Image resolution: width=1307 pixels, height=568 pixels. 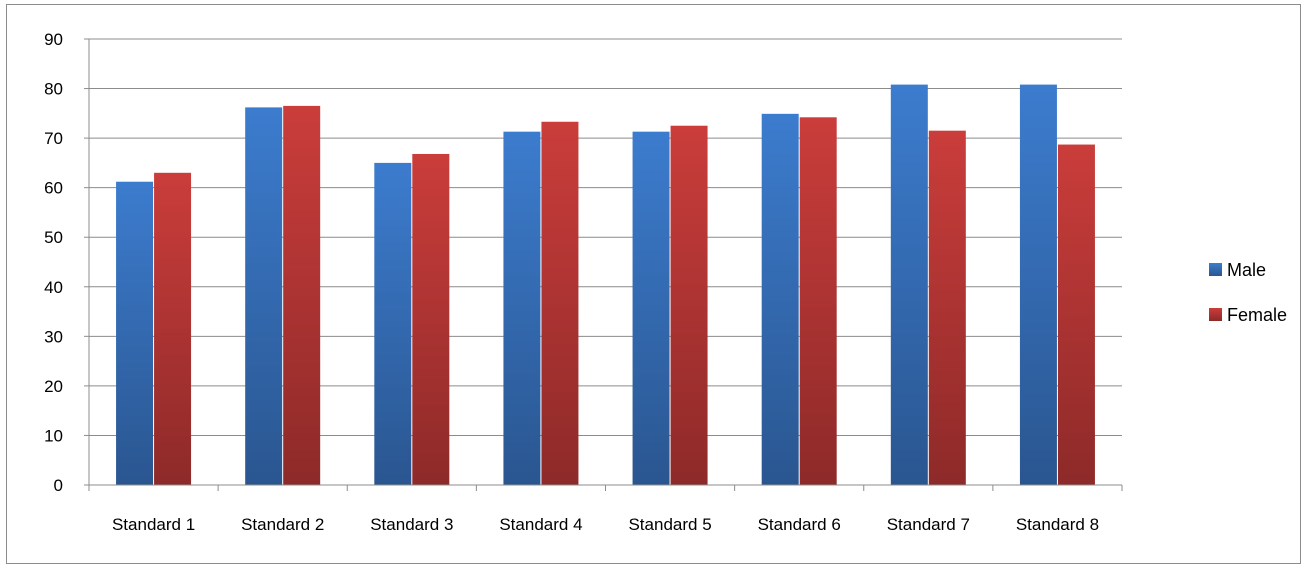 What do you see at coordinates (669, 524) in the screenshot?
I see `x-tick-label: Standard 5` at bounding box center [669, 524].